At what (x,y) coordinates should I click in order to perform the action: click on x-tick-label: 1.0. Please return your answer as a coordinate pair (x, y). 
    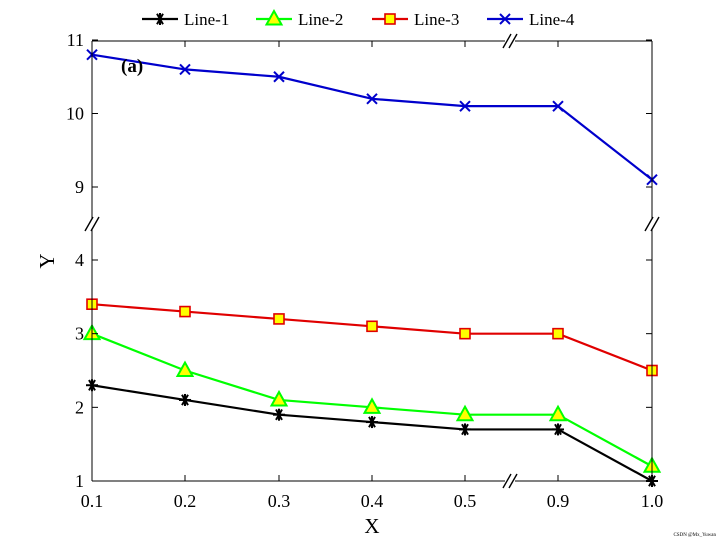
    Looking at the image, I should click on (652, 501).